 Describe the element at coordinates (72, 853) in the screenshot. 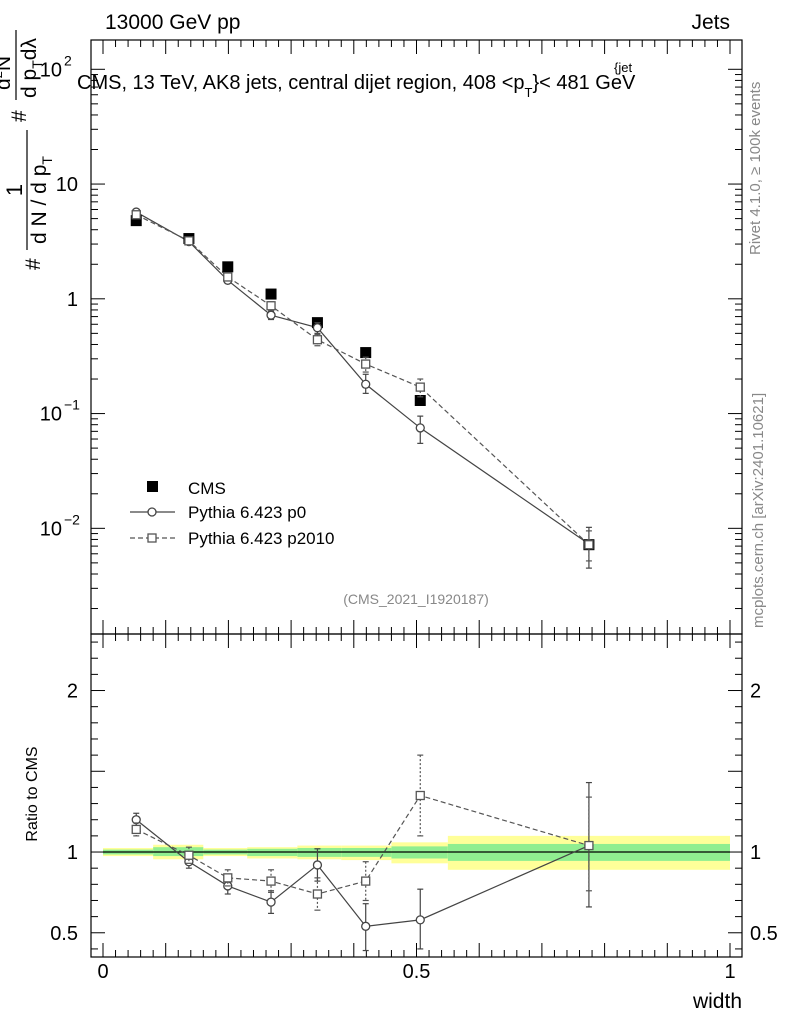

I see `ratio-tick-label-left: 1` at that location.